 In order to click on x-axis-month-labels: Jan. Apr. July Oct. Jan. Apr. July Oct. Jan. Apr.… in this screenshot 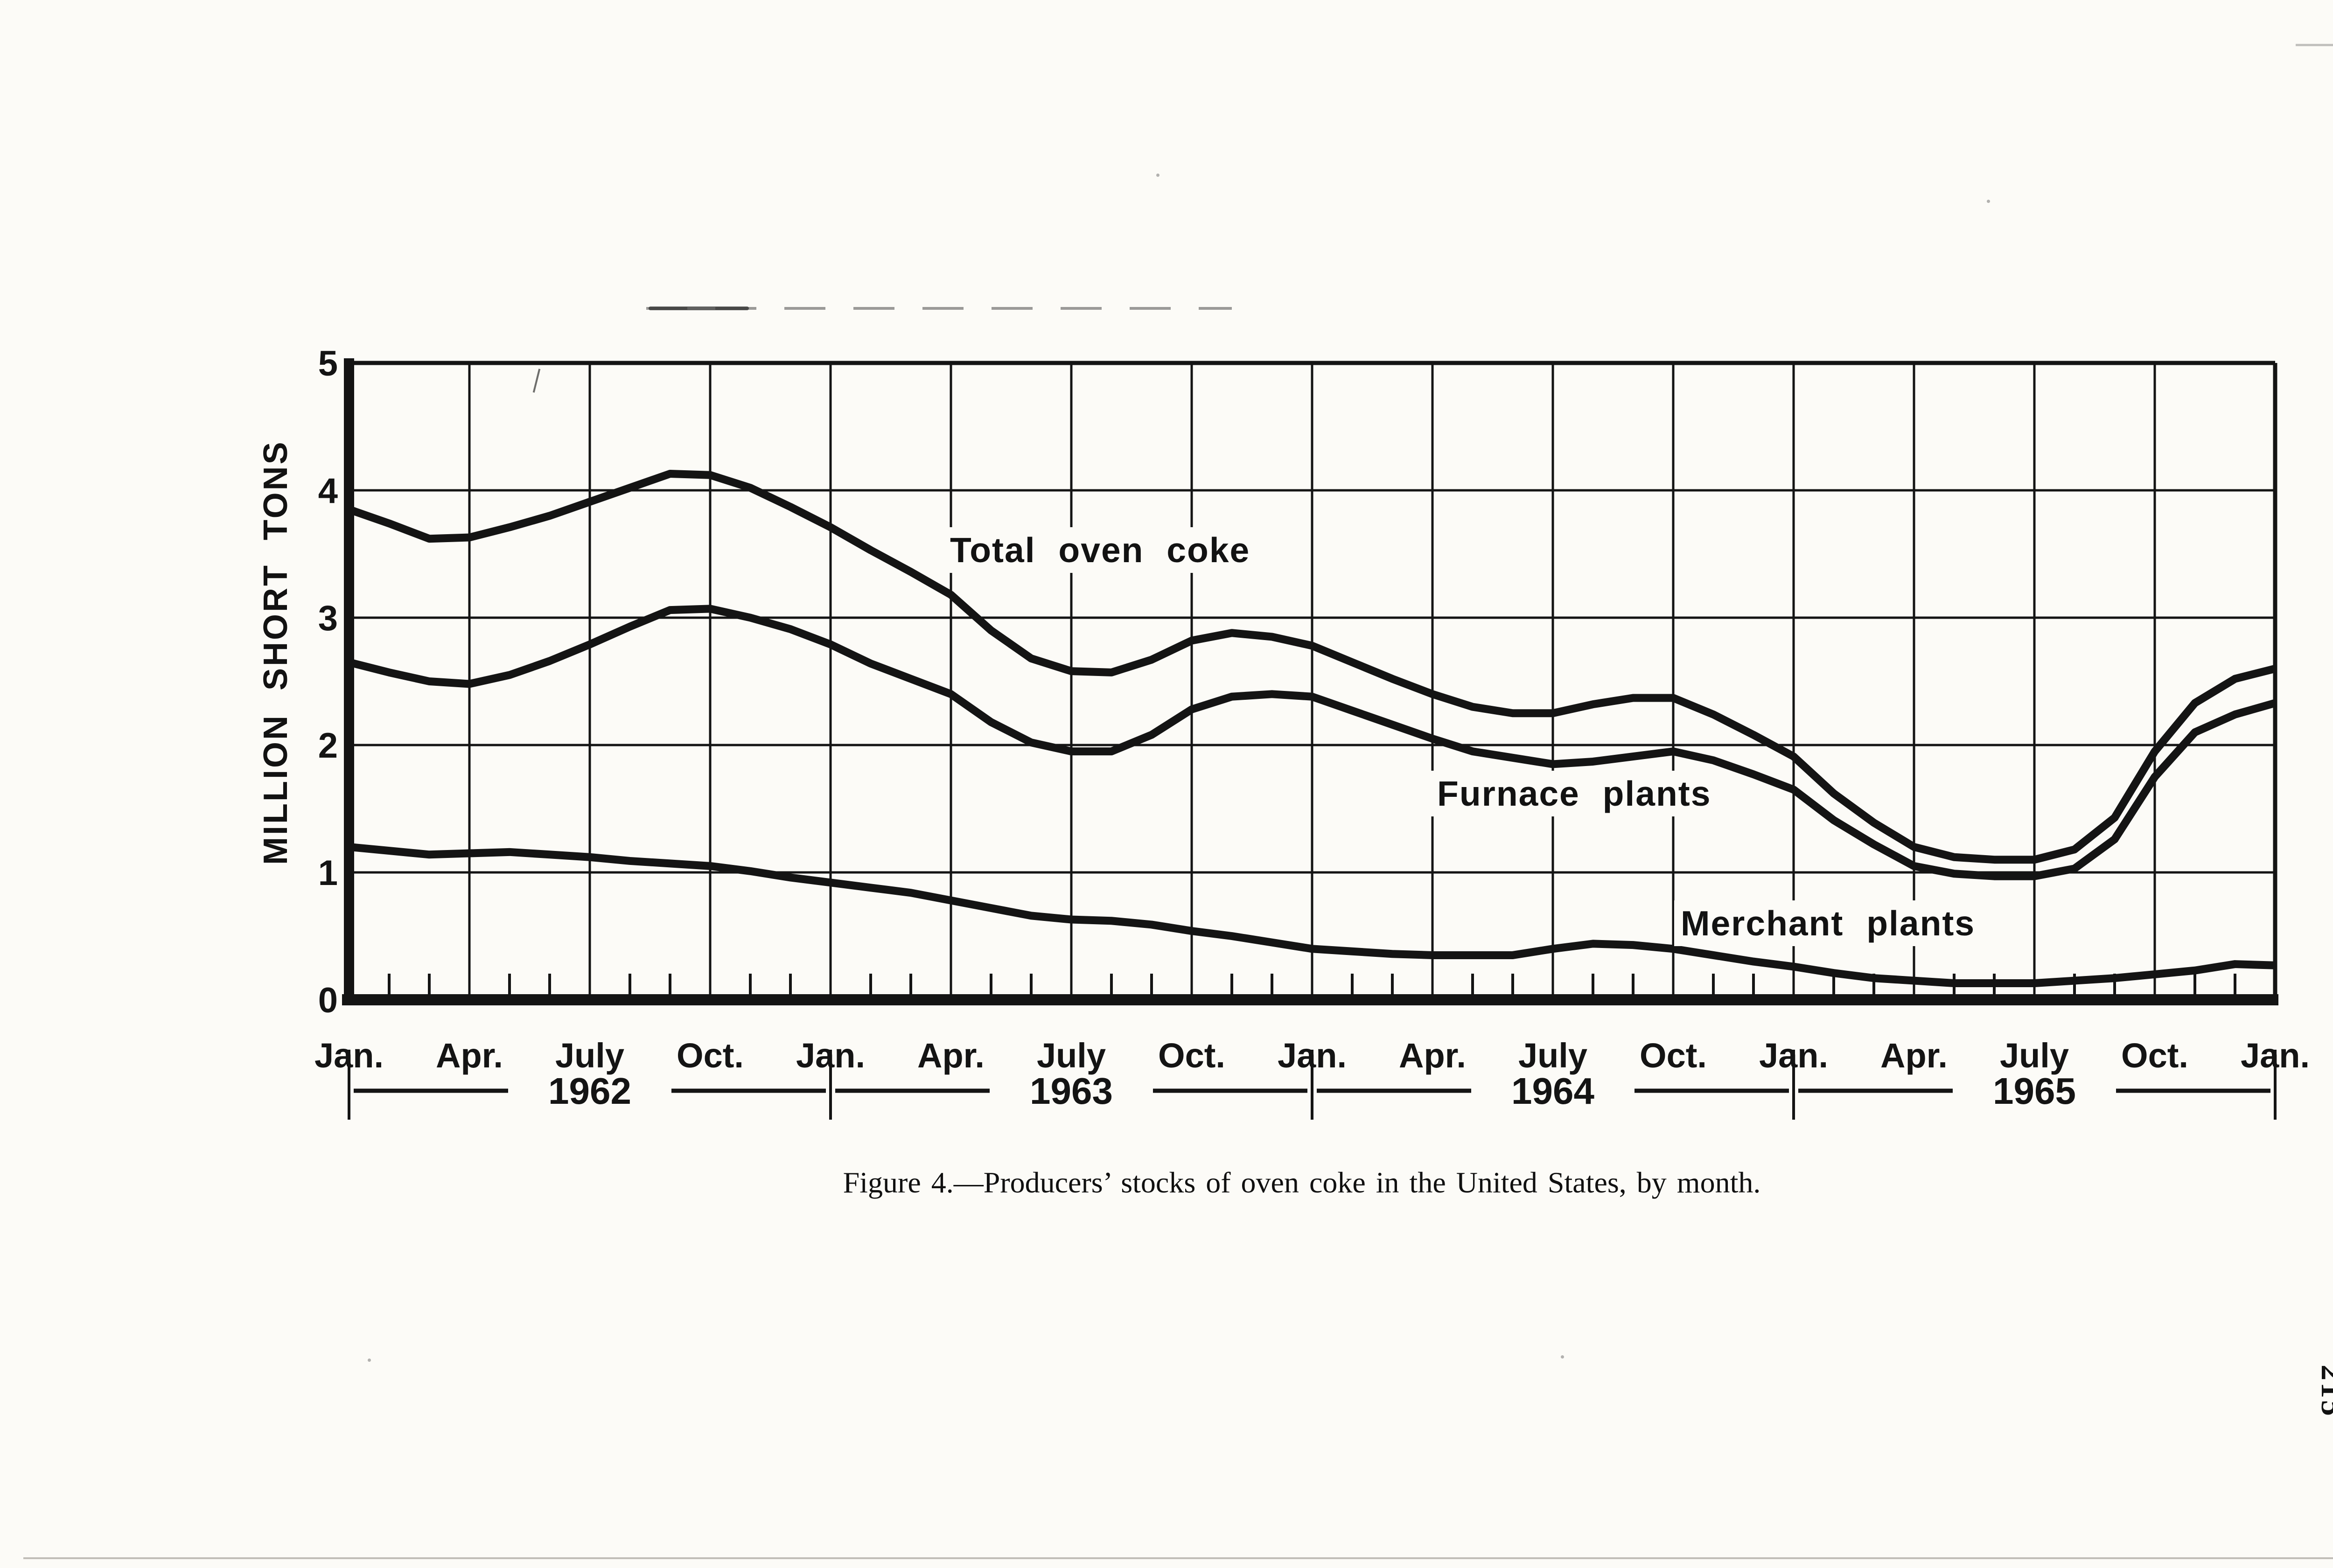, I will do `click(1312, 1055)`.